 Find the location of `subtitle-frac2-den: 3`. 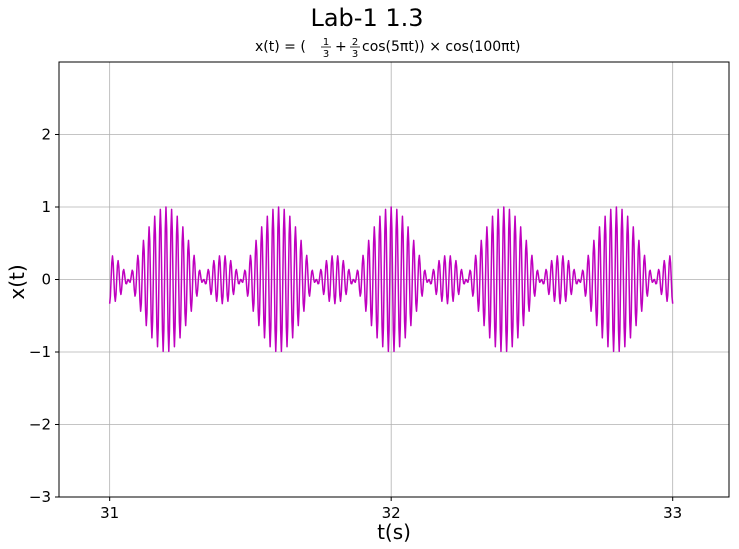

subtitle-frac2-den: 3 is located at coordinates (355, 54).